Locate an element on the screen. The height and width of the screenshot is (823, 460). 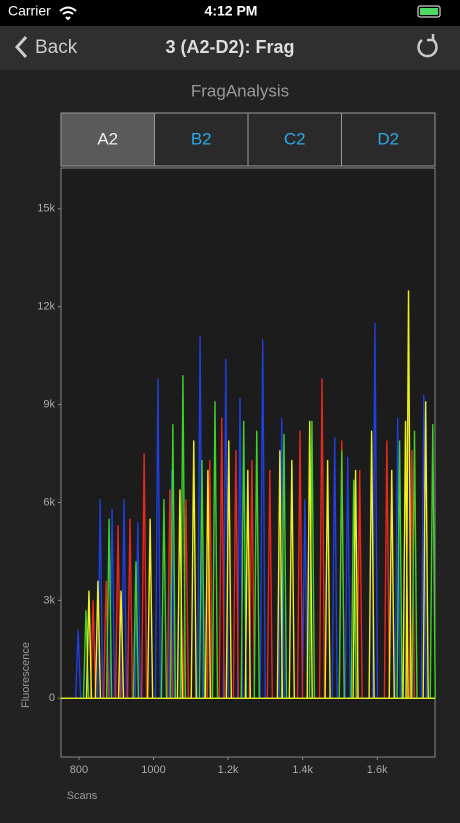
x-tick-label: 1.6k is located at coordinates (377, 770).